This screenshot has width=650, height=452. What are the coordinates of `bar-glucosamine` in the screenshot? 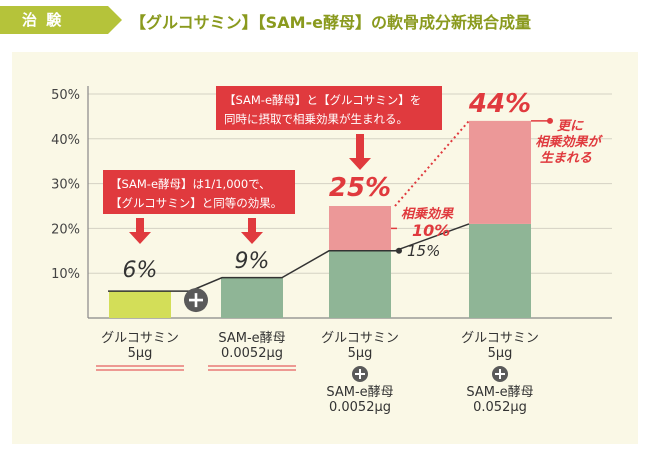 It's located at (140, 304).